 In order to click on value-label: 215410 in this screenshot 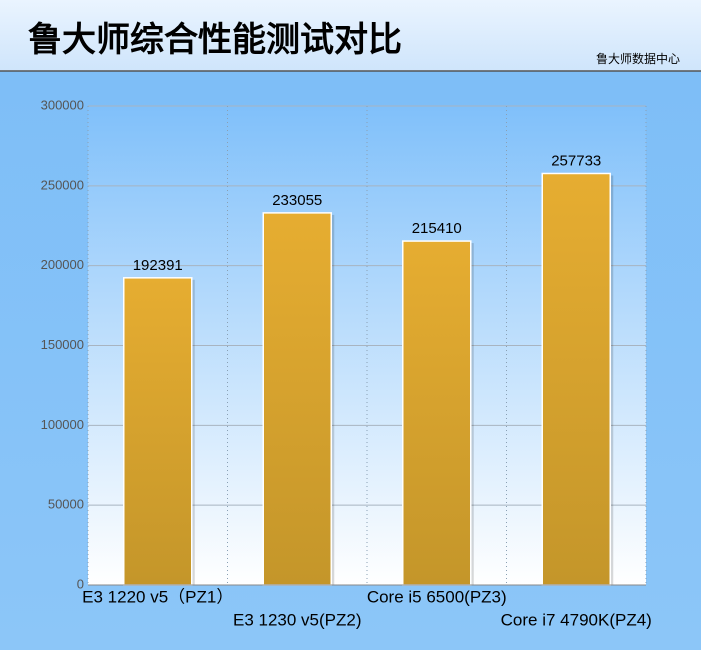, I will do `click(437, 228)`.